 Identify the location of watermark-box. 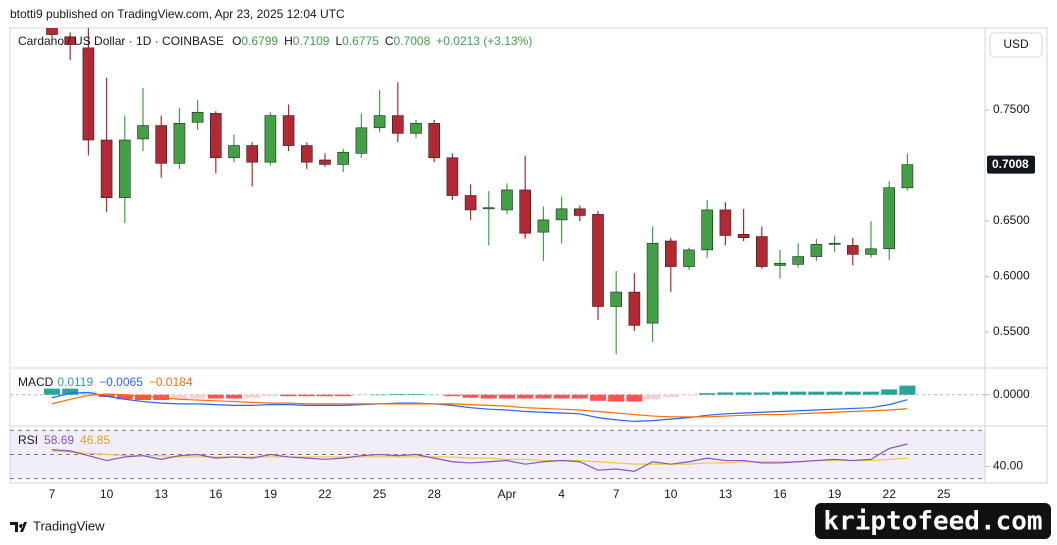
(933, 521).